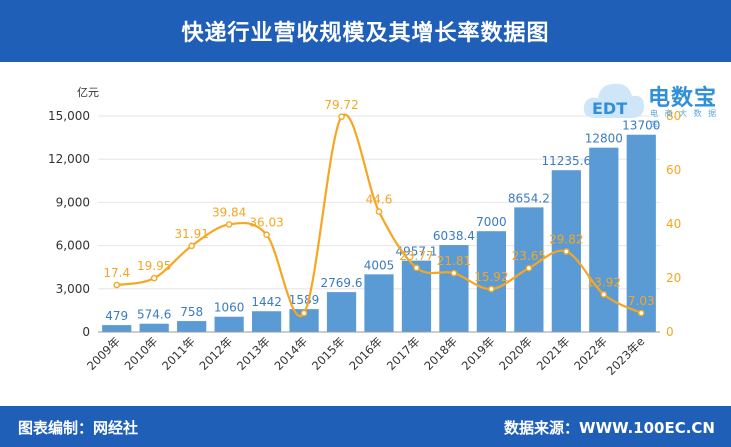 The width and height of the screenshot is (731, 447). Describe the element at coordinates (379, 265) in the screenshot. I see `bar-data-label: 4005` at that location.